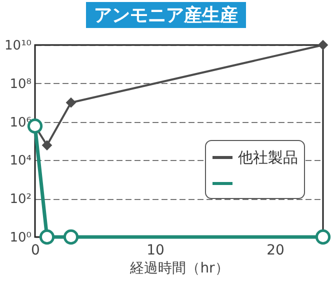  What do you see at coordinates (275, 250) in the screenshot?
I see `x-tick-label: 20` at bounding box center [275, 250].